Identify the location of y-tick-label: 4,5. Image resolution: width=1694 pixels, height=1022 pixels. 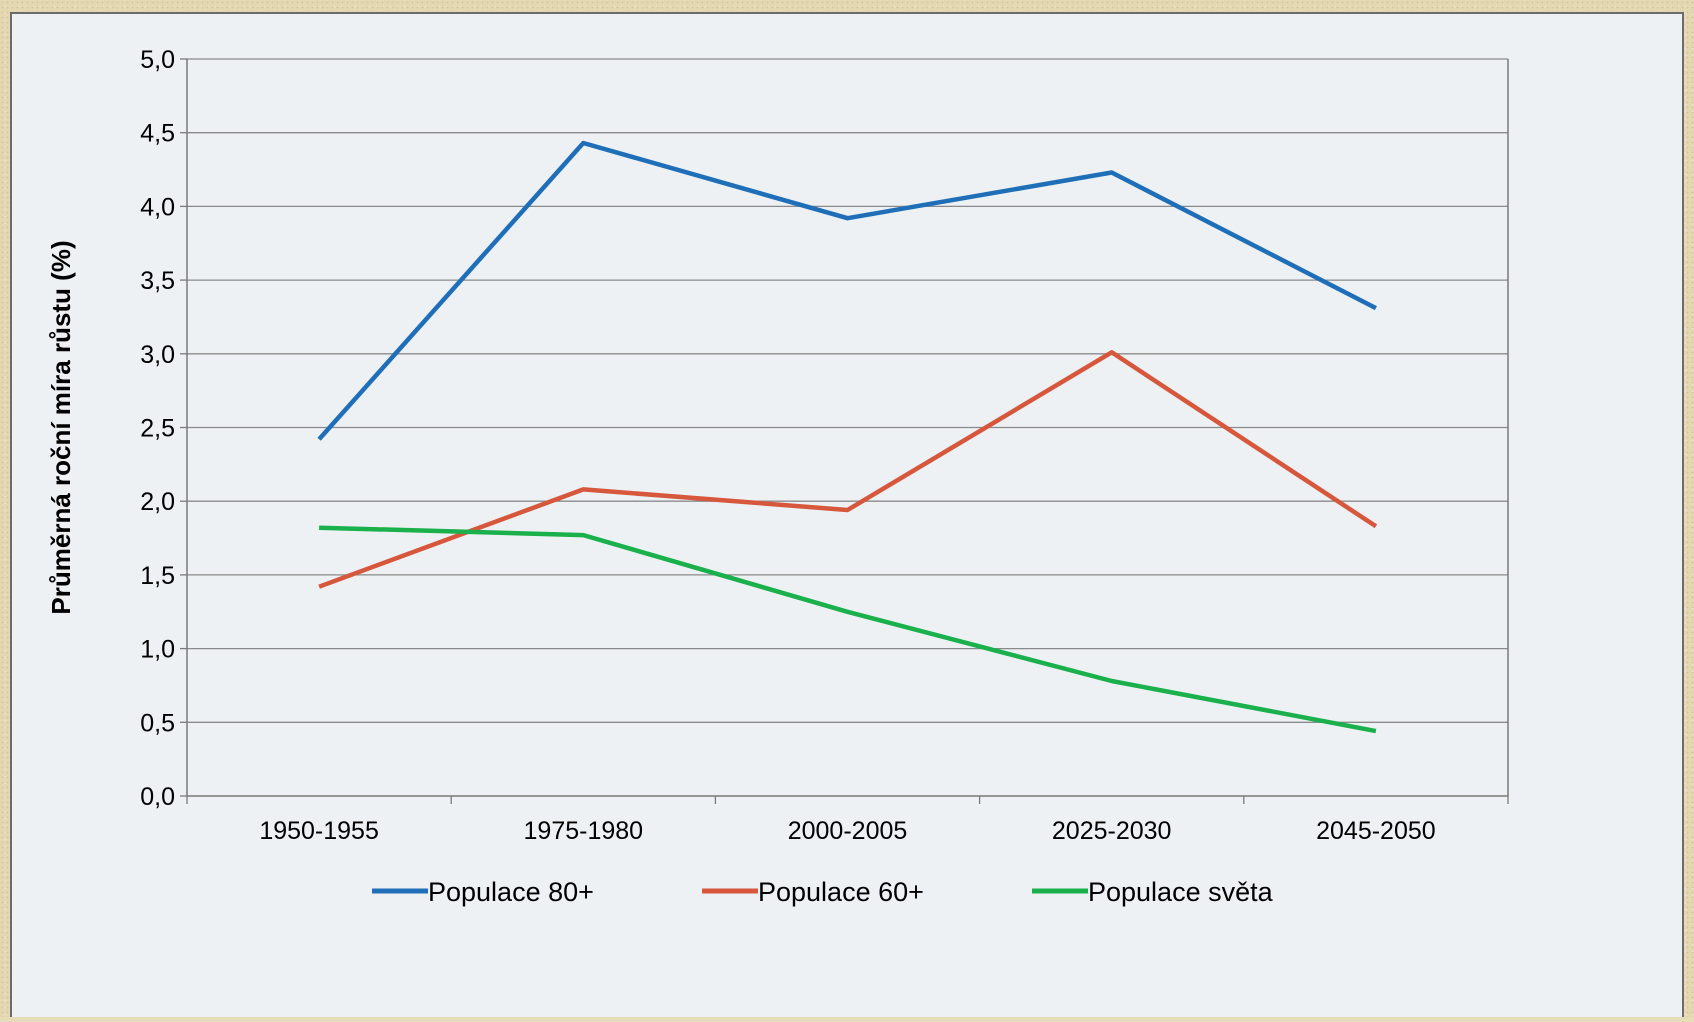
(157, 134).